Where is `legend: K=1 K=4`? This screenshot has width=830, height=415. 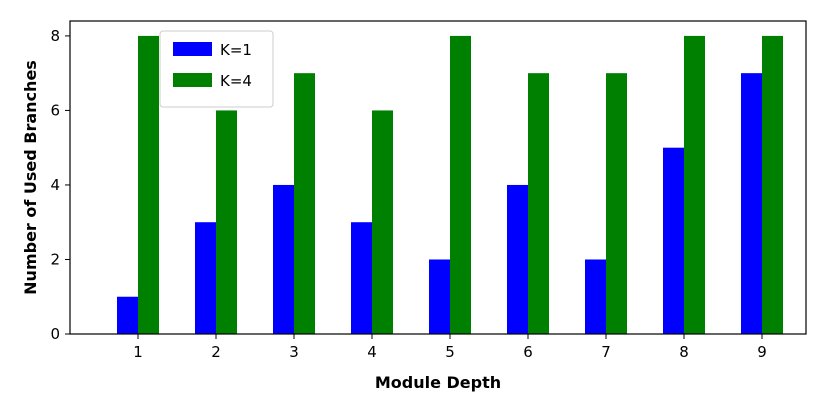 legend: K=1 K=4 is located at coordinates (216, 69).